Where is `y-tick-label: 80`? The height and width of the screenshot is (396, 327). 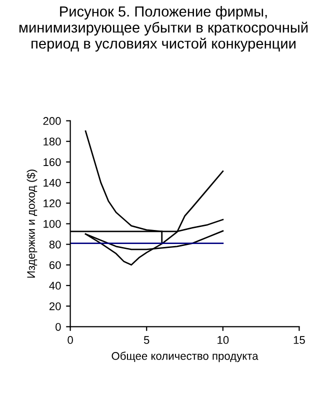 y-tick-label: 80 is located at coordinates (55, 244).